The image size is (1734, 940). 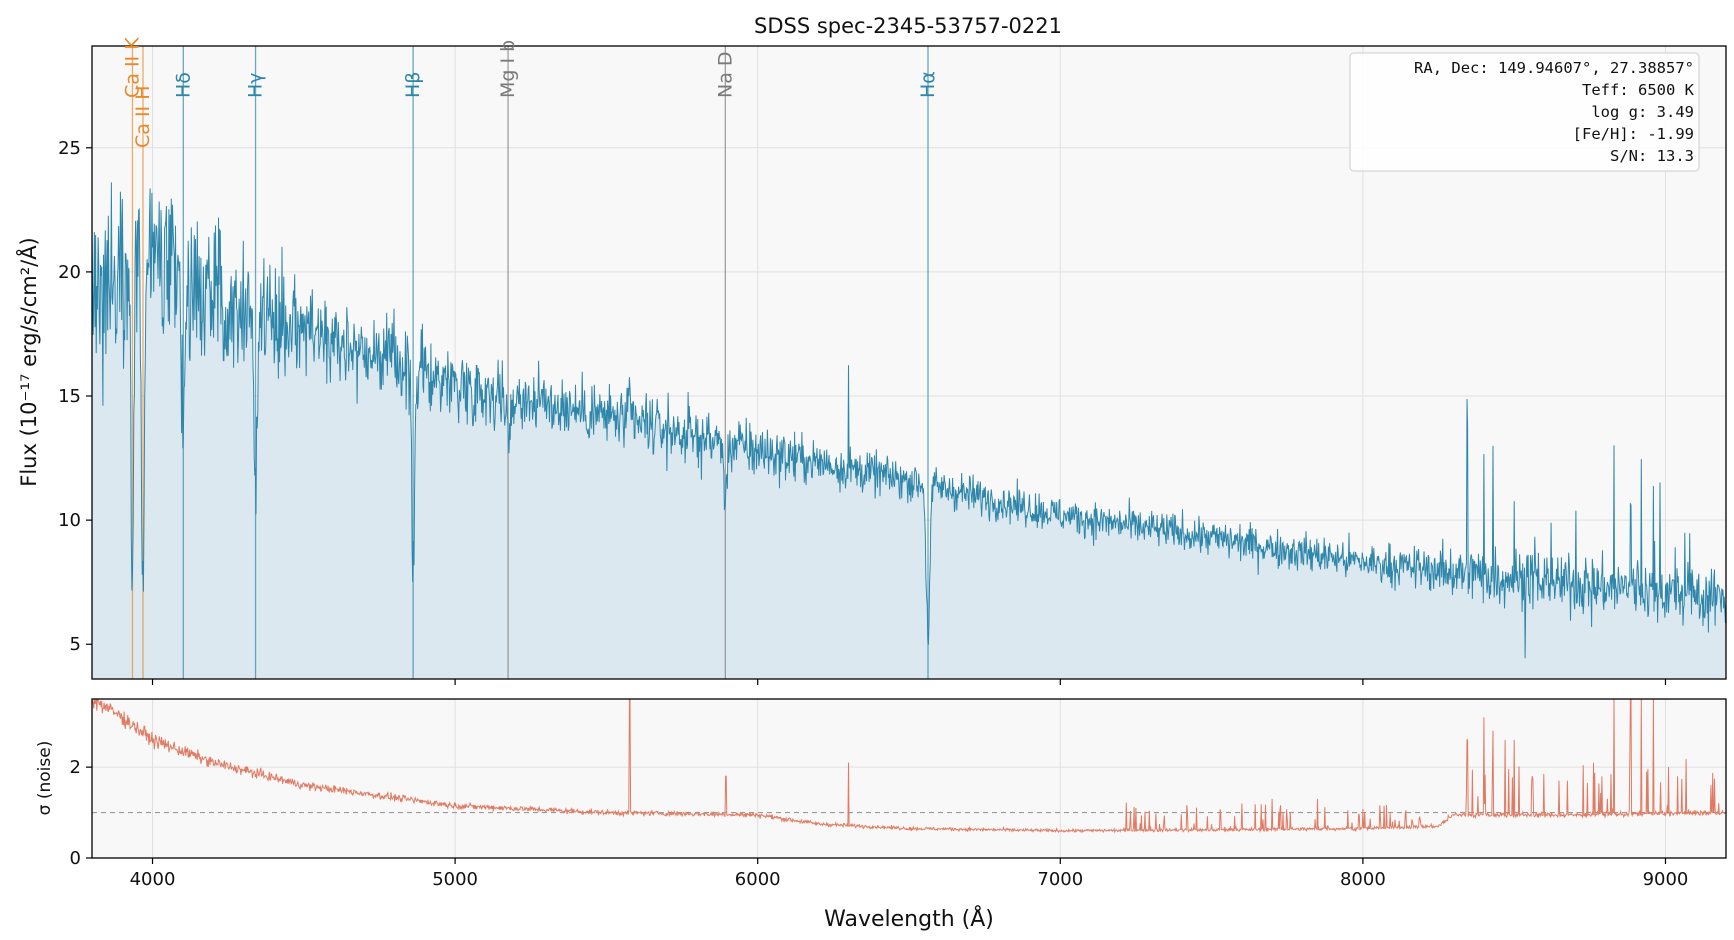 What do you see at coordinates (1638, 90) in the screenshot?
I see `info-teff: Teff: 6500 K` at bounding box center [1638, 90].